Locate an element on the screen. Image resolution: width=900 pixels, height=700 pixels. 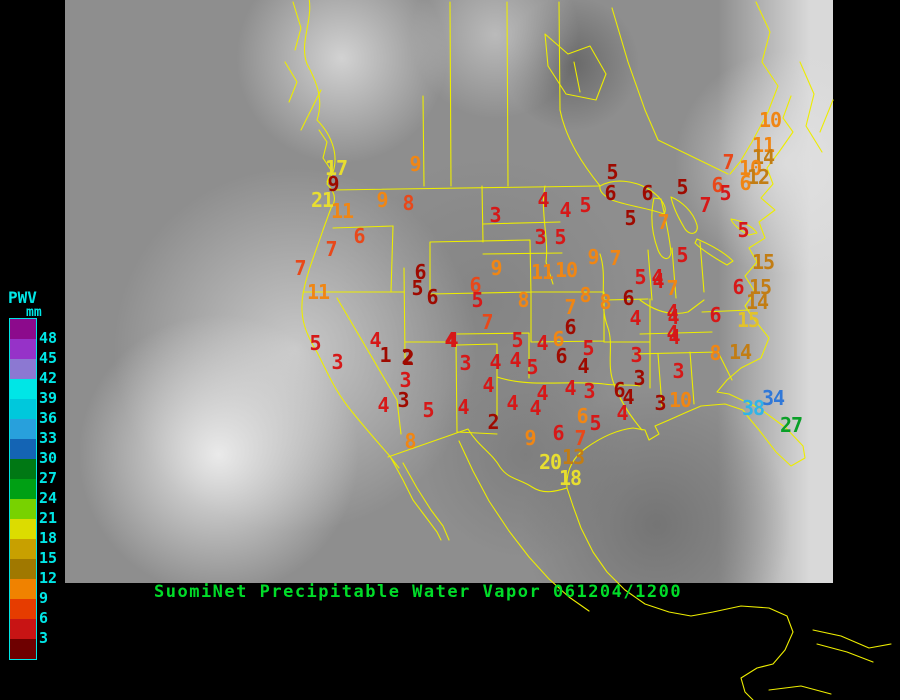
legend-label: 45 is located at coordinates (48, 358).